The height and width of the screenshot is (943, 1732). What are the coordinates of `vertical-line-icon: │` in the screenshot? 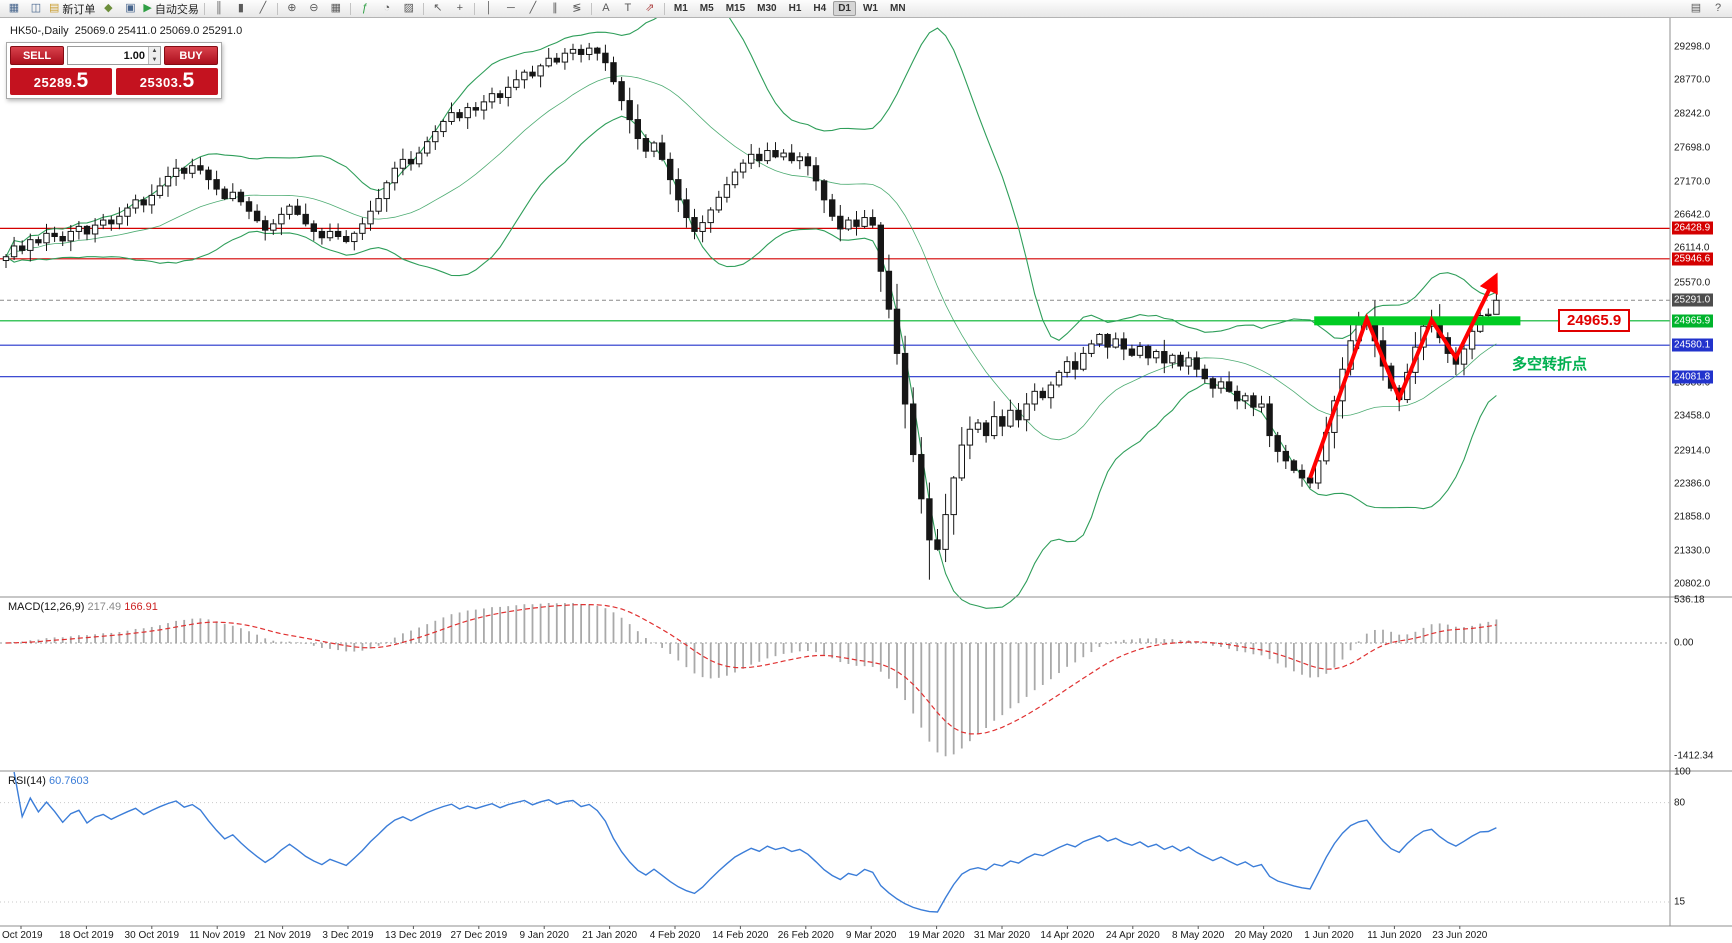 It's located at (489, 8).